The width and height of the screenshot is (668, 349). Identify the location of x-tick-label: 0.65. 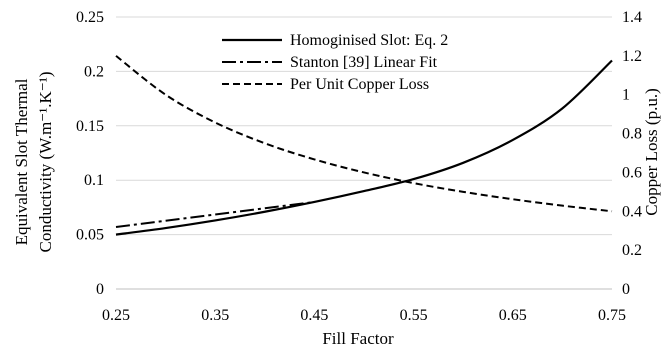
(513, 315).